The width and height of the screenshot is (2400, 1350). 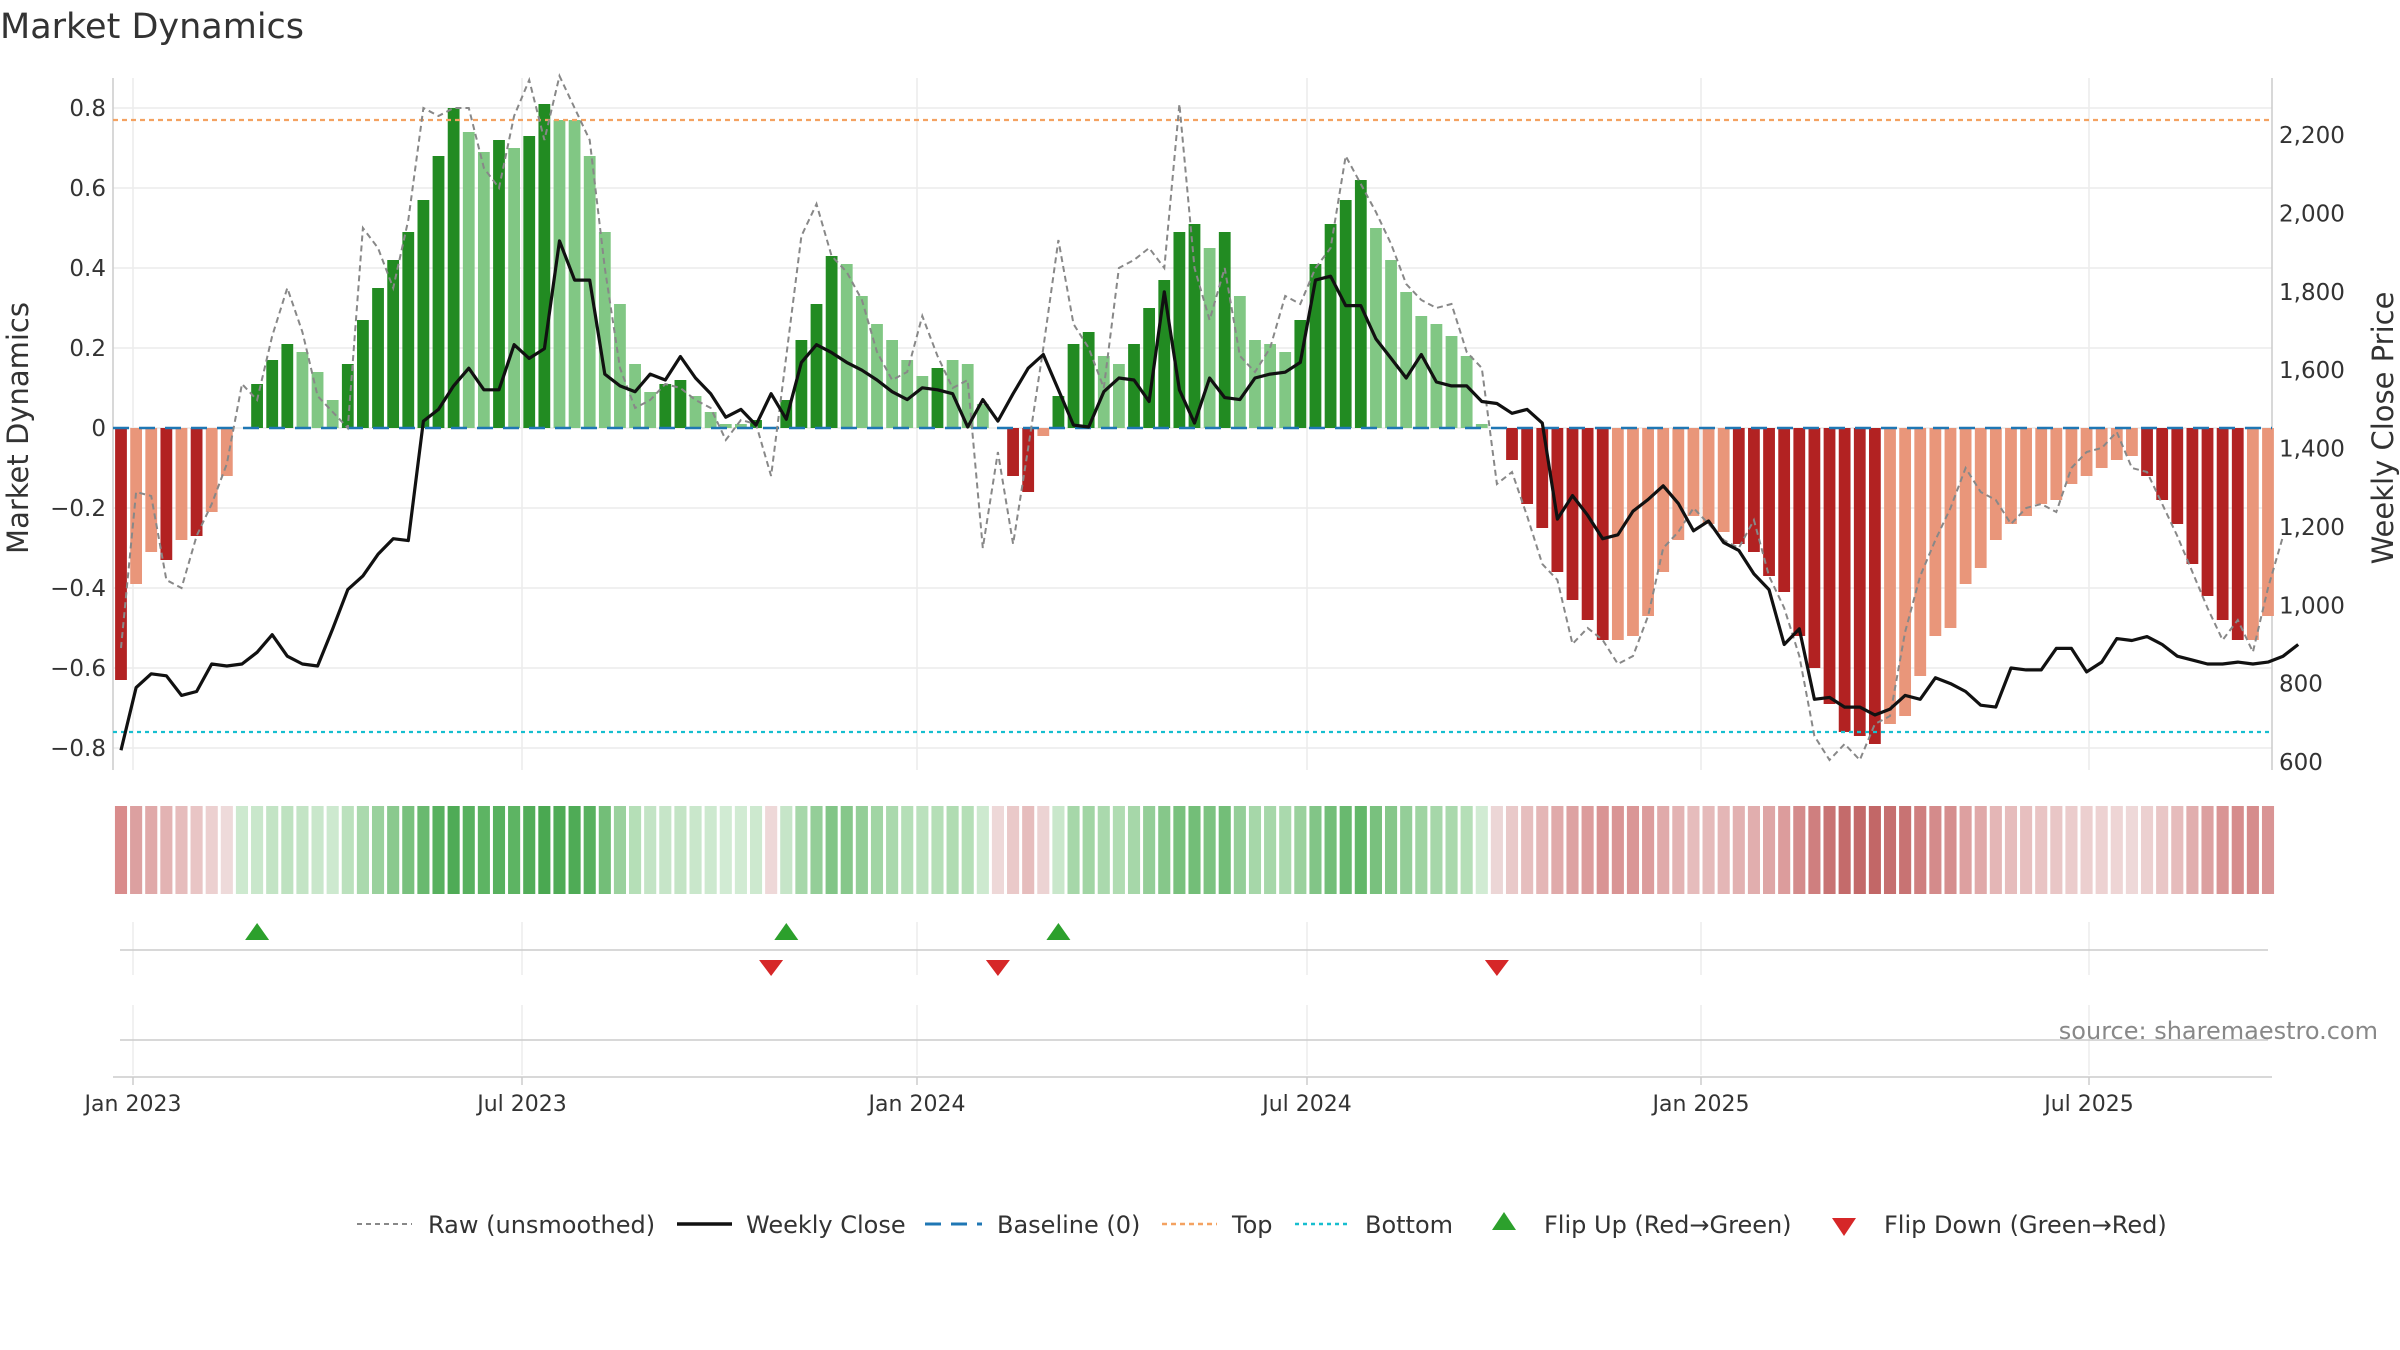 What do you see at coordinates (2088, 1104) in the screenshot?
I see `x-tick-label: Jul 2025` at bounding box center [2088, 1104].